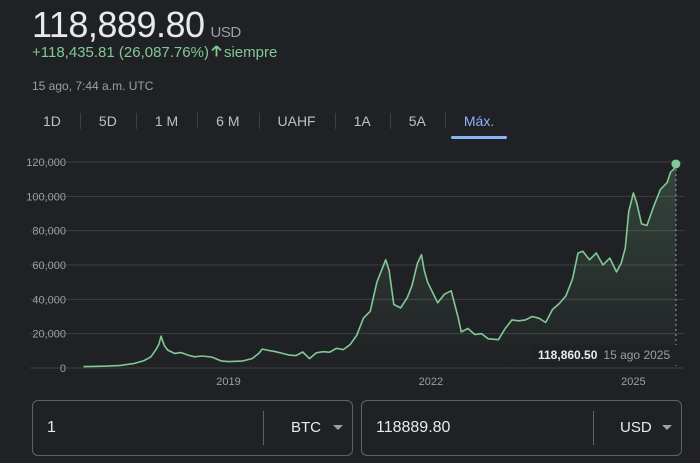  I want to click on y-tick-label: 20,000, so click(49, 335).